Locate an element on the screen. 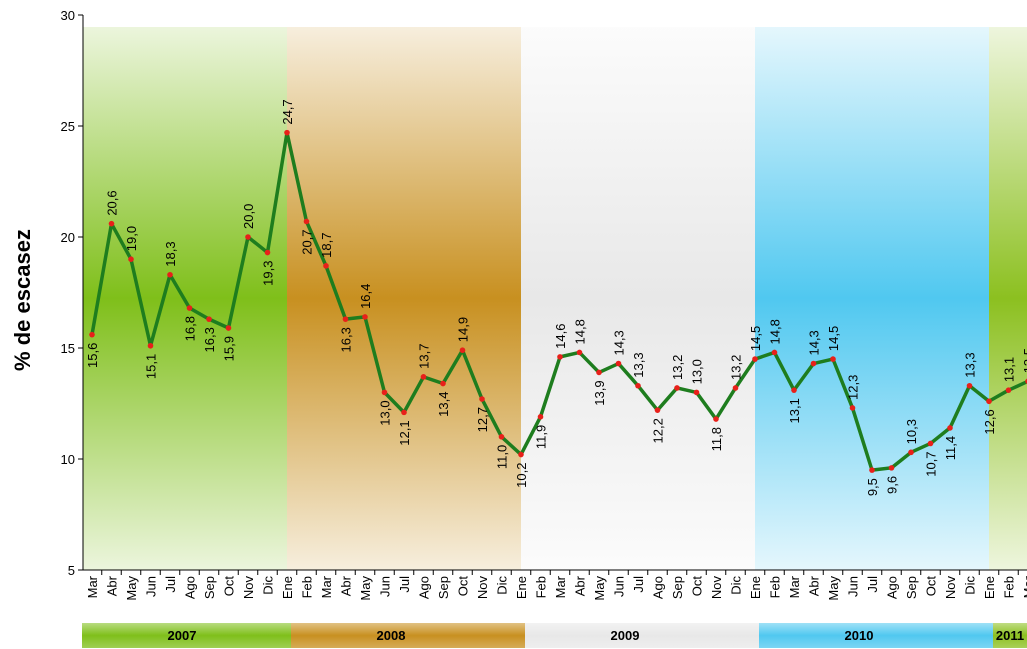 This screenshot has width=1027, height=649. x-tick-label: Abr is located at coordinates (814, 585).